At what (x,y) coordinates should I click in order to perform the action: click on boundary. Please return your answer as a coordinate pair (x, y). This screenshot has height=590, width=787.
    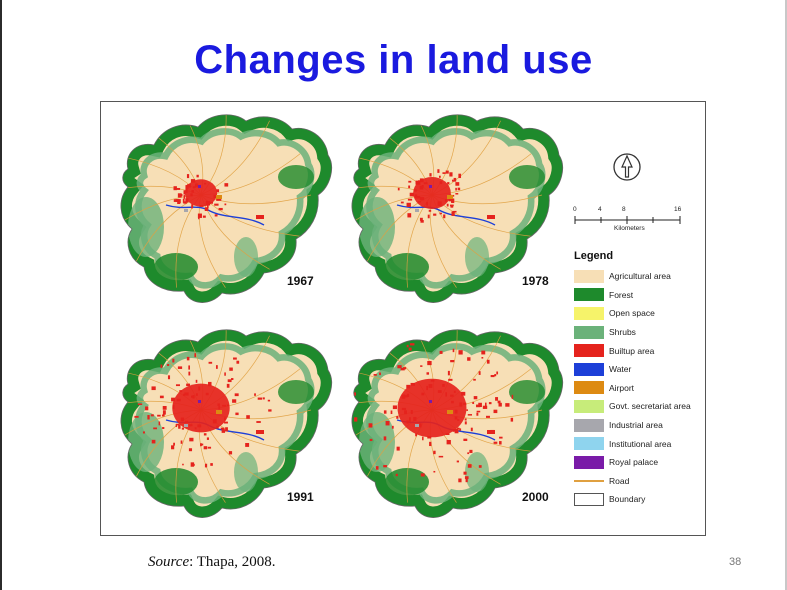
    Looking at the image, I should click on (226, 208).